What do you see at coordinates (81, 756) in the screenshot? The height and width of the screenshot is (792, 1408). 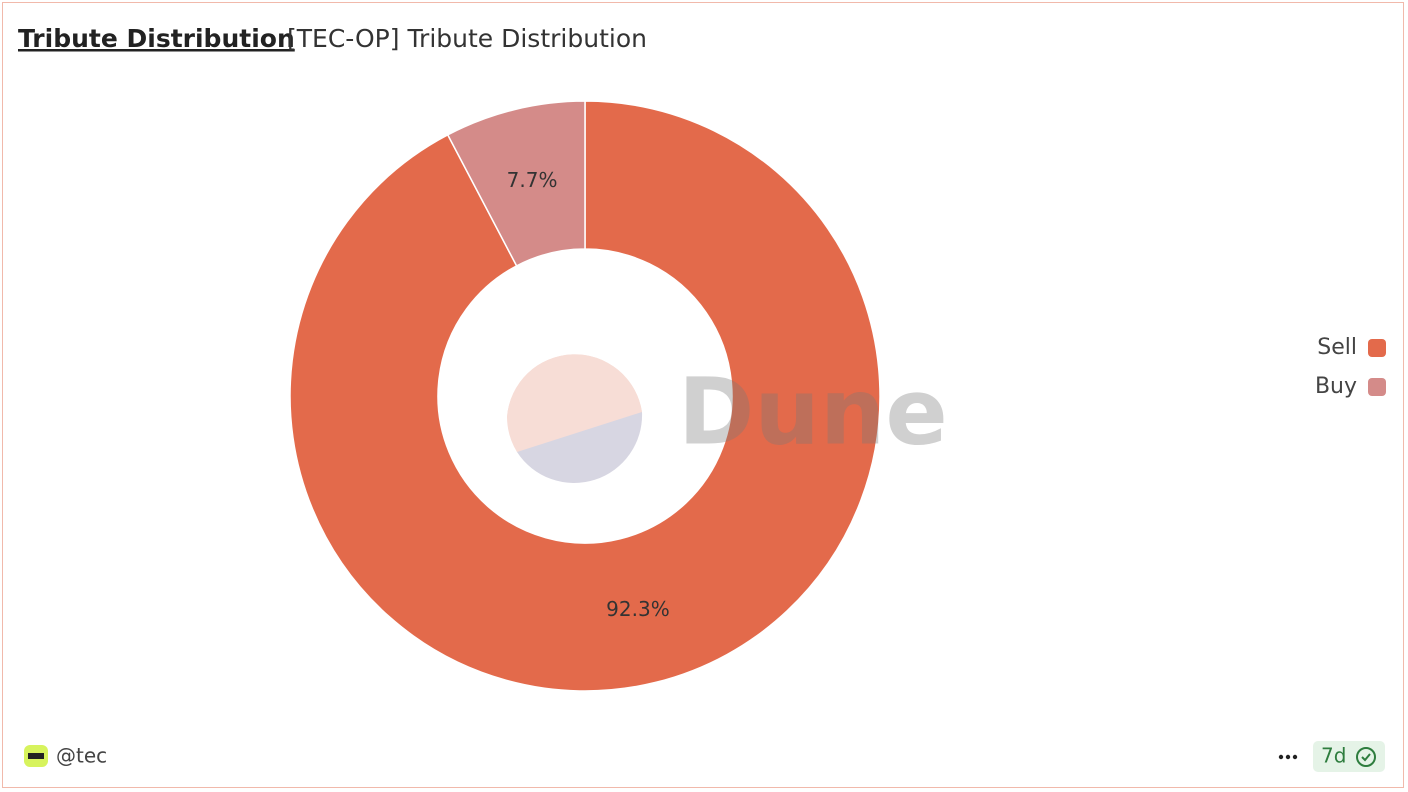 I see `footer-author: @tec` at bounding box center [81, 756].